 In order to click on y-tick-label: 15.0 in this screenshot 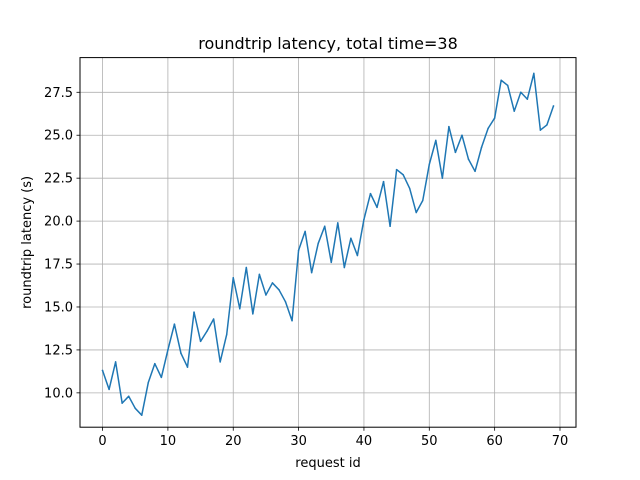, I will do `click(58, 307)`.